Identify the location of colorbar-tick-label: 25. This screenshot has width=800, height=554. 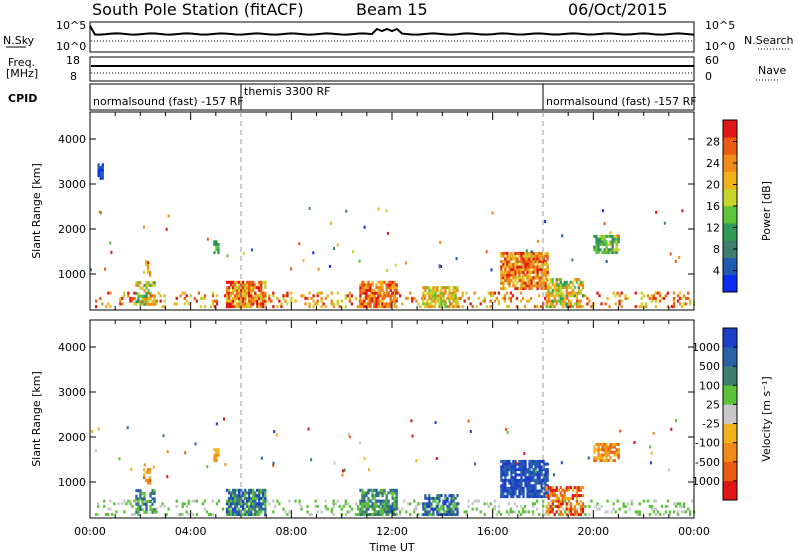
(713, 404).